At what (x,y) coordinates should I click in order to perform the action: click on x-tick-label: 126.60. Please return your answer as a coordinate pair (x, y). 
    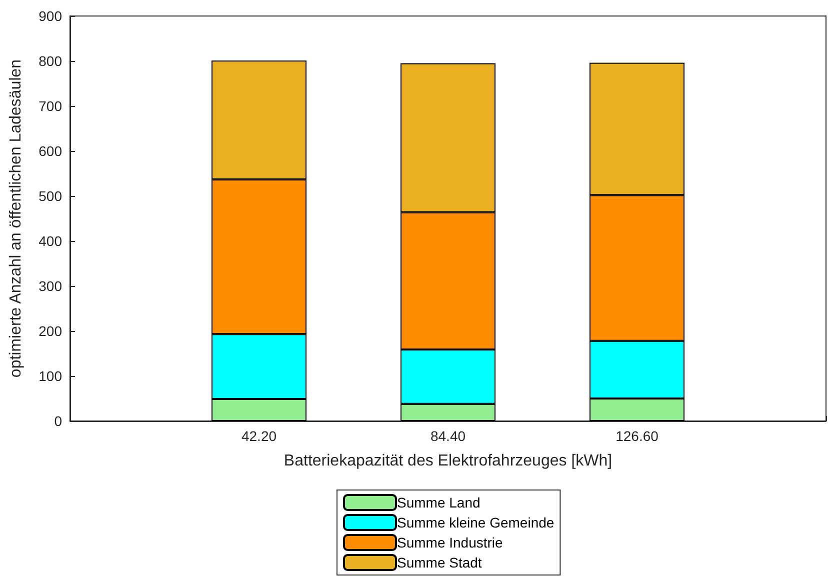
    Looking at the image, I should click on (637, 436).